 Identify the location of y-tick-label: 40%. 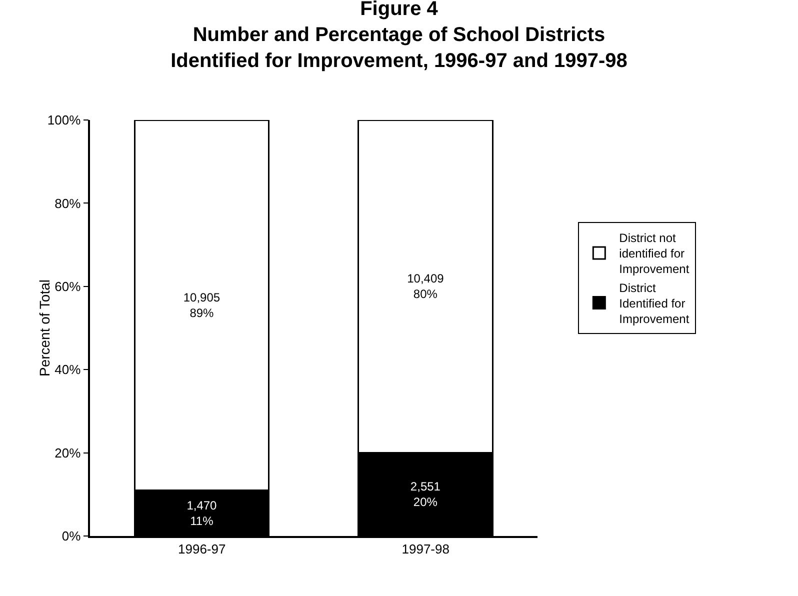
(68, 370).